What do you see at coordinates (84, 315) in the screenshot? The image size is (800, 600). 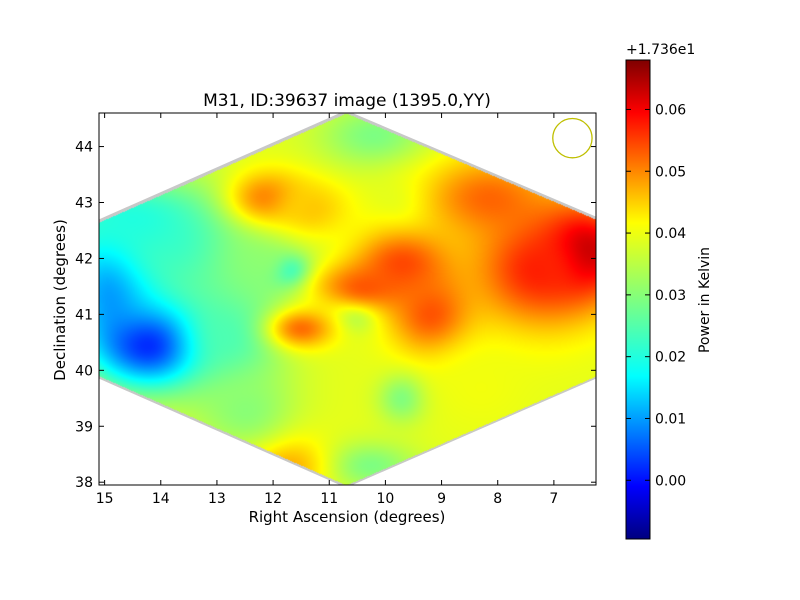 I see `y-tick-label: 41` at bounding box center [84, 315].